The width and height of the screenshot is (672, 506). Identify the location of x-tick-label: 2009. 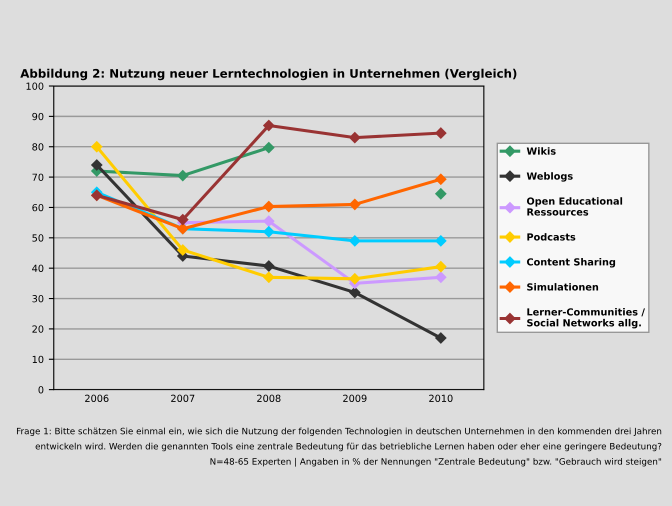
(355, 398).